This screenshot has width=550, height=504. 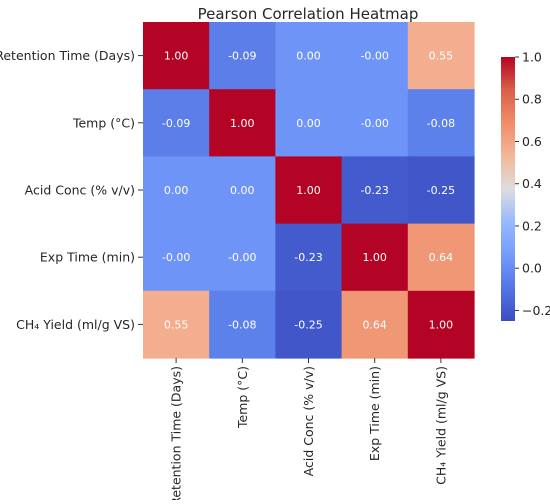 I want to click on chart-title: Pearson Correlation Heatmap, so click(x=308, y=14).